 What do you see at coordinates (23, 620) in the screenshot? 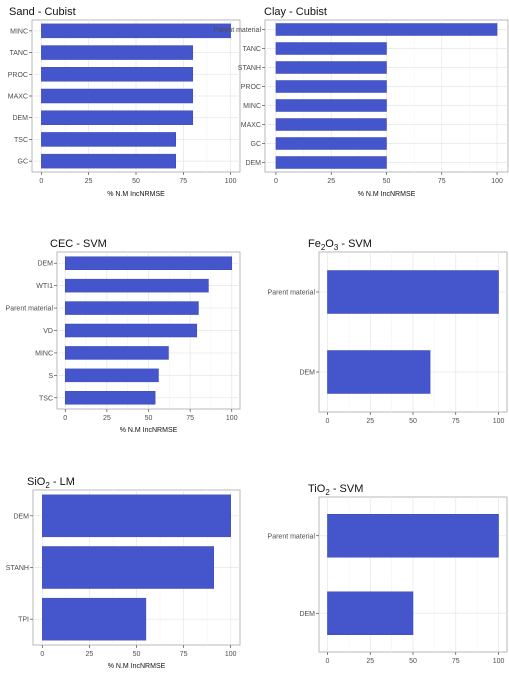
I see `category-label: TPI` at bounding box center [23, 620].